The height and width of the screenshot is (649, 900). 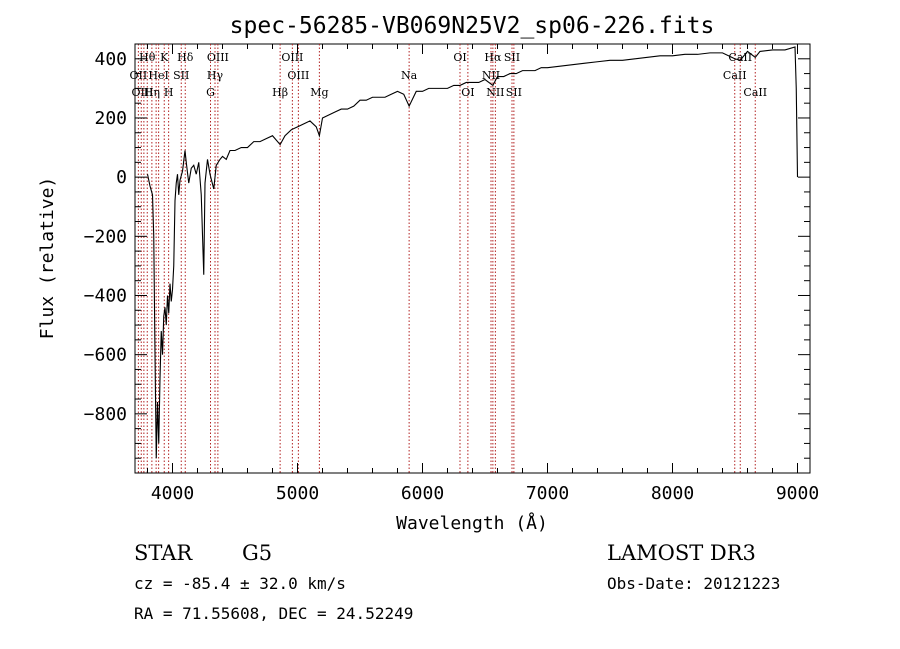 I want to click on object-class: STAR, so click(x=163, y=553).